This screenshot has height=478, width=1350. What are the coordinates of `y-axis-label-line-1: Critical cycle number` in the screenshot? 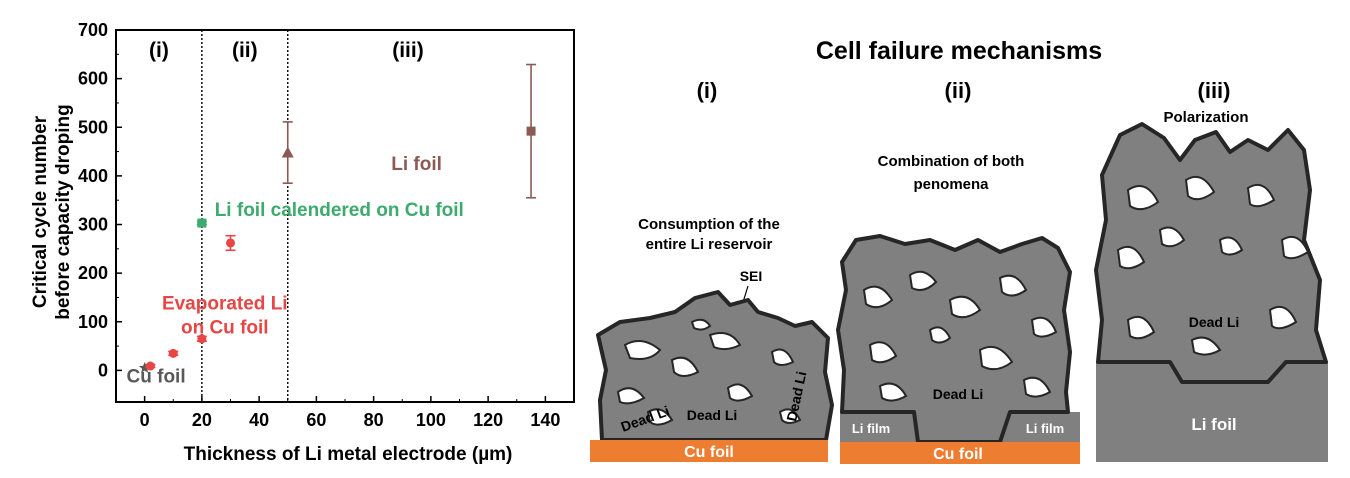 It's located at (40, 211).